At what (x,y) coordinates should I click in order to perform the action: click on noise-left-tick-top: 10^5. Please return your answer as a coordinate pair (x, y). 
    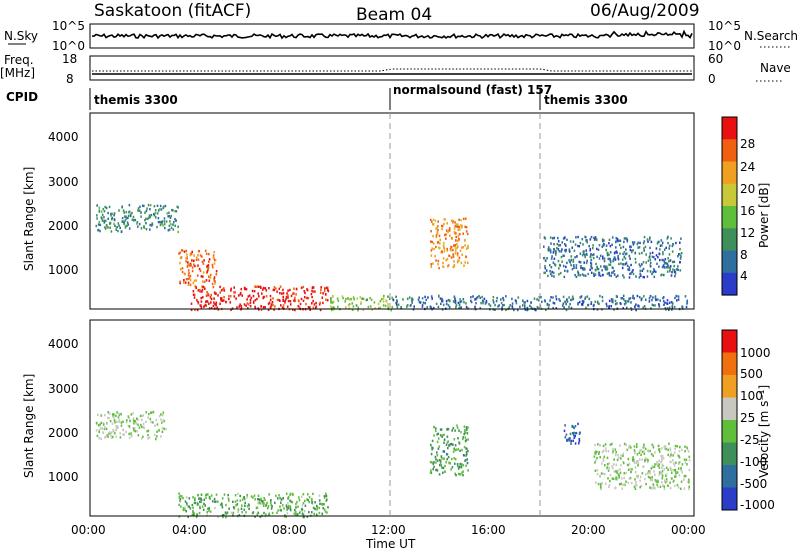
    Looking at the image, I should click on (68, 26).